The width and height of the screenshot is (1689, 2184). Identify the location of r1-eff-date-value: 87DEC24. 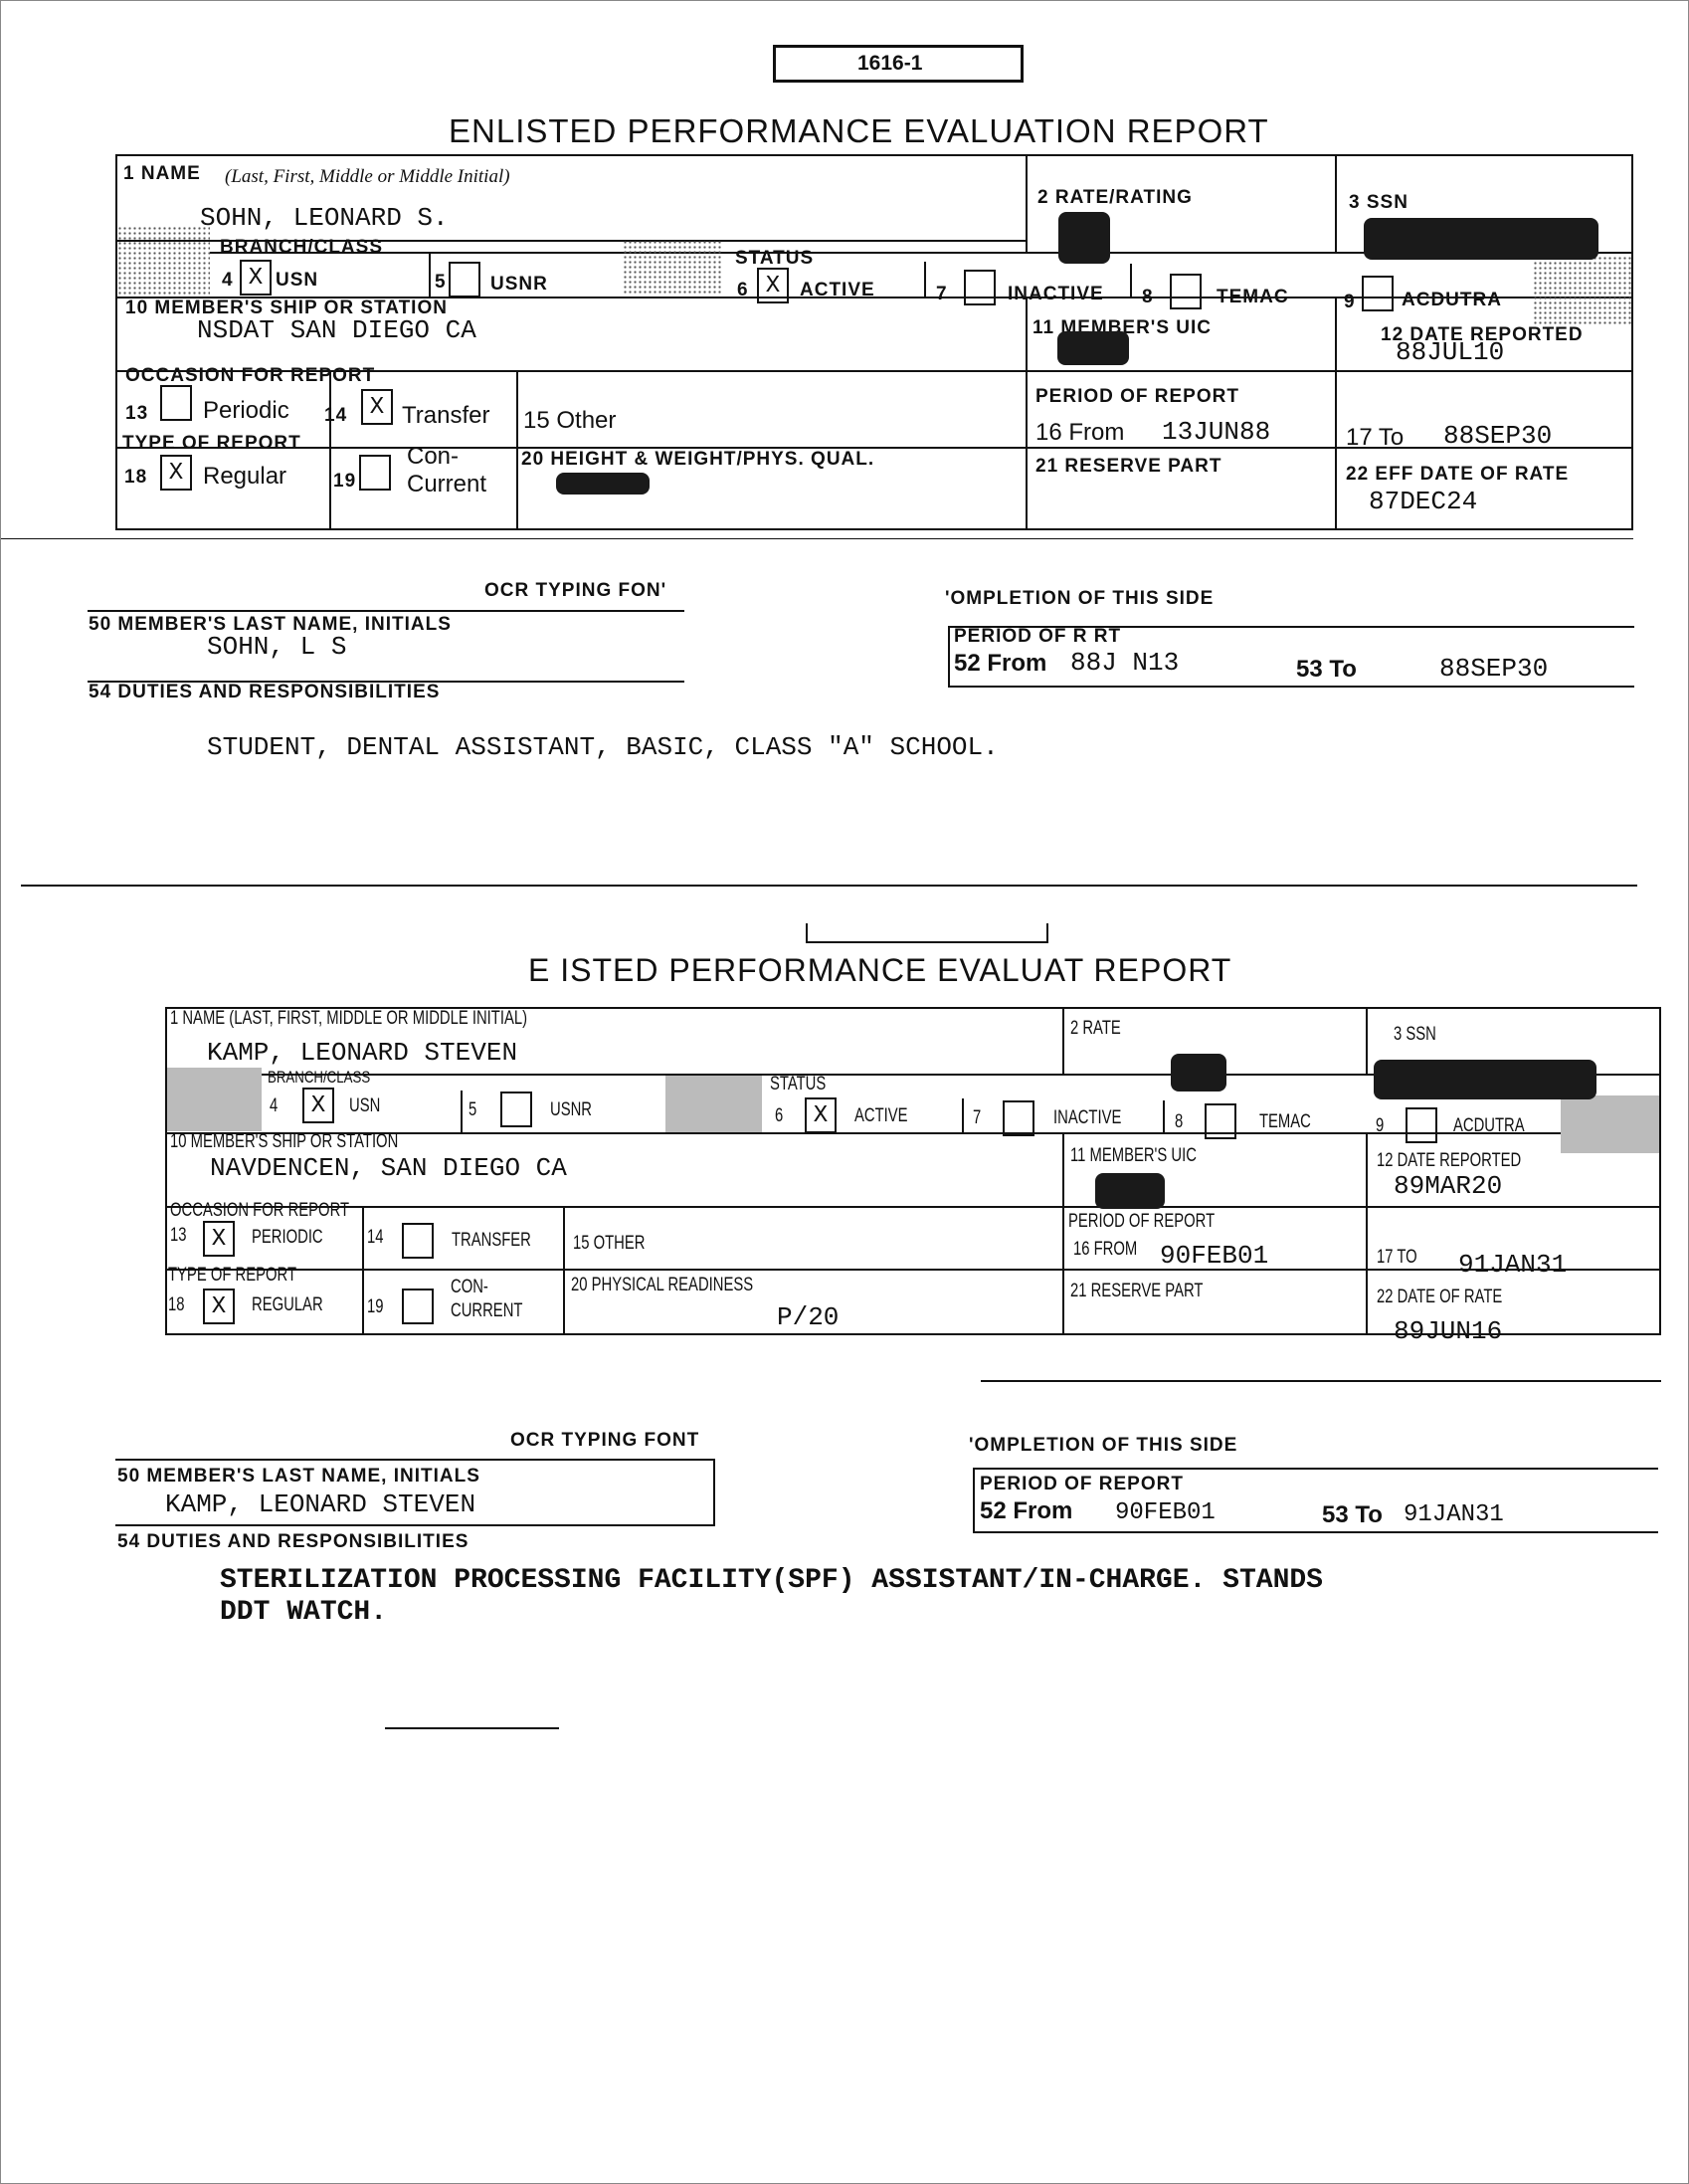
(1423, 501).